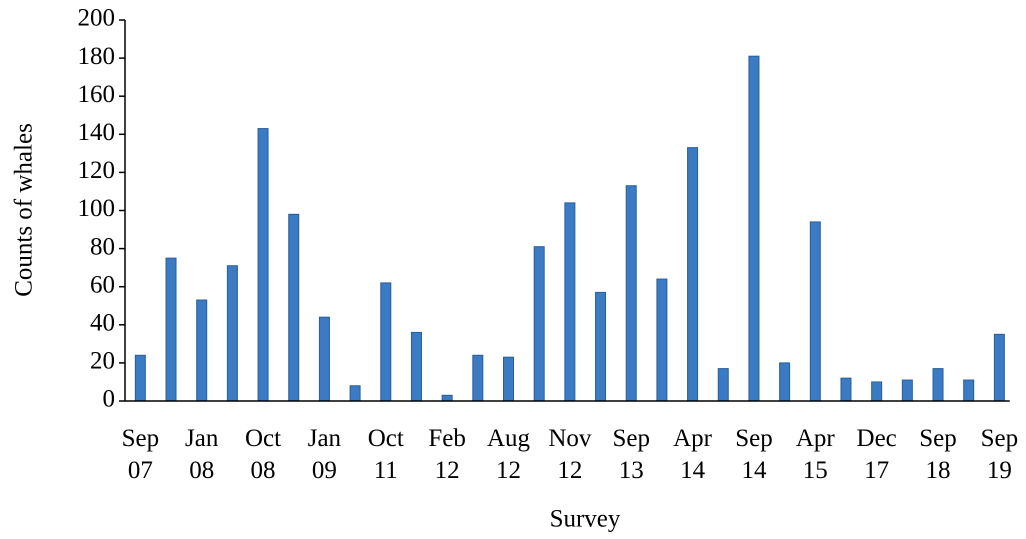  I want to click on y-tick-label: 100, so click(97, 208).